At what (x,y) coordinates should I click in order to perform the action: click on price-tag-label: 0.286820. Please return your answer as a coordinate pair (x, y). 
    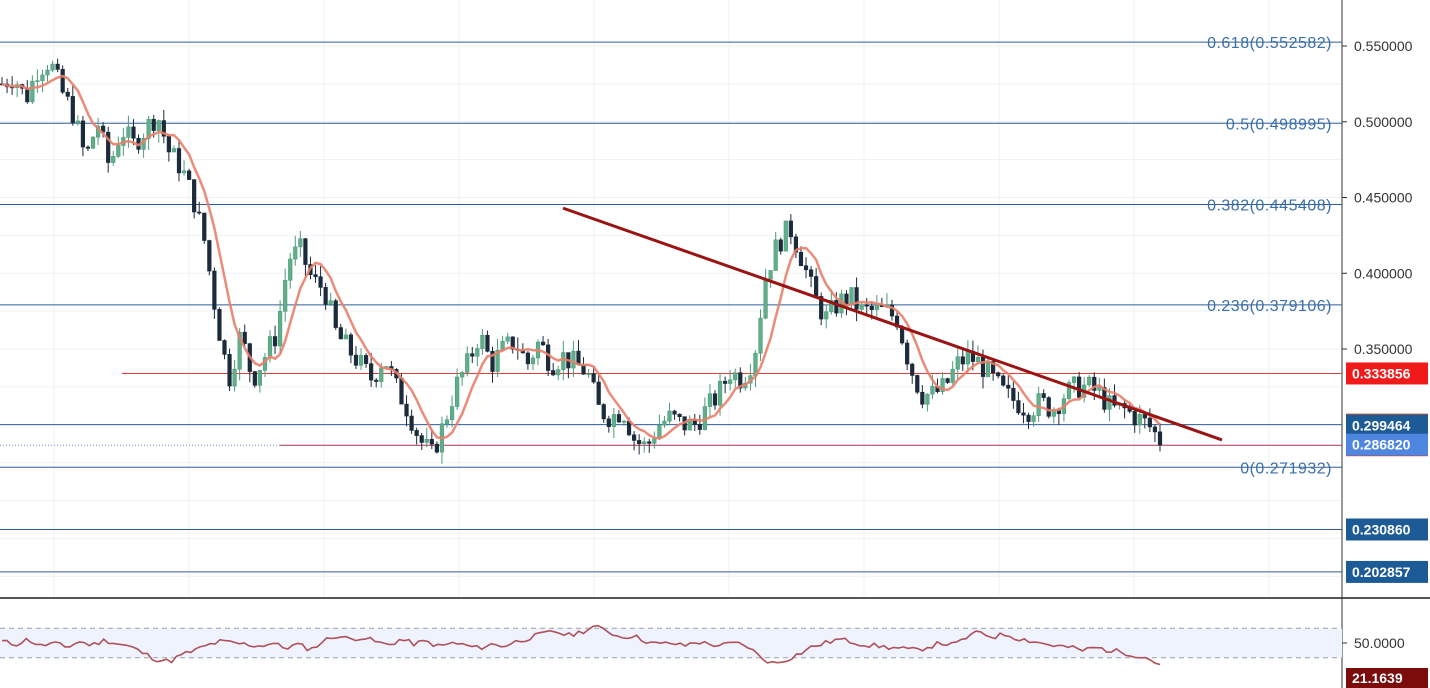
    Looking at the image, I should click on (1381, 445).